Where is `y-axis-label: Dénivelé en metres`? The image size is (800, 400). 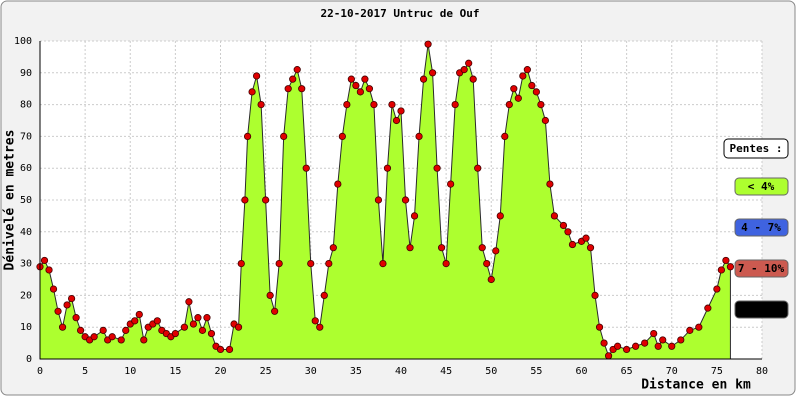
y-axis-label: Dénivelé en metres is located at coordinates (10, 200).